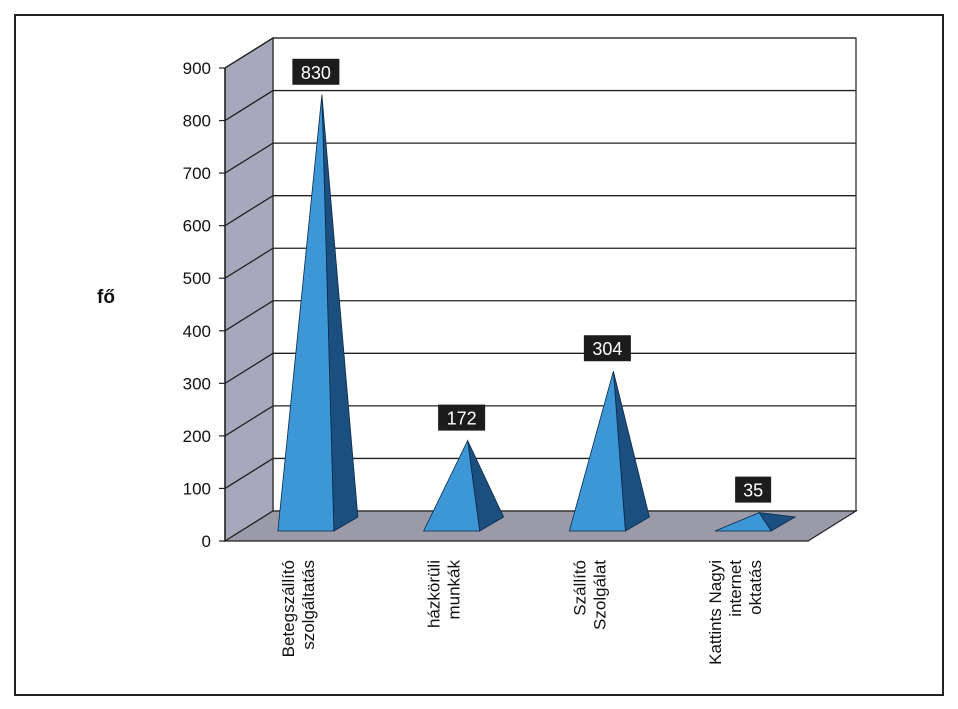 This screenshot has height=709, width=958. Describe the element at coordinates (288, 608) in the screenshot. I see `x-category-label-line: Betegszállító` at that location.